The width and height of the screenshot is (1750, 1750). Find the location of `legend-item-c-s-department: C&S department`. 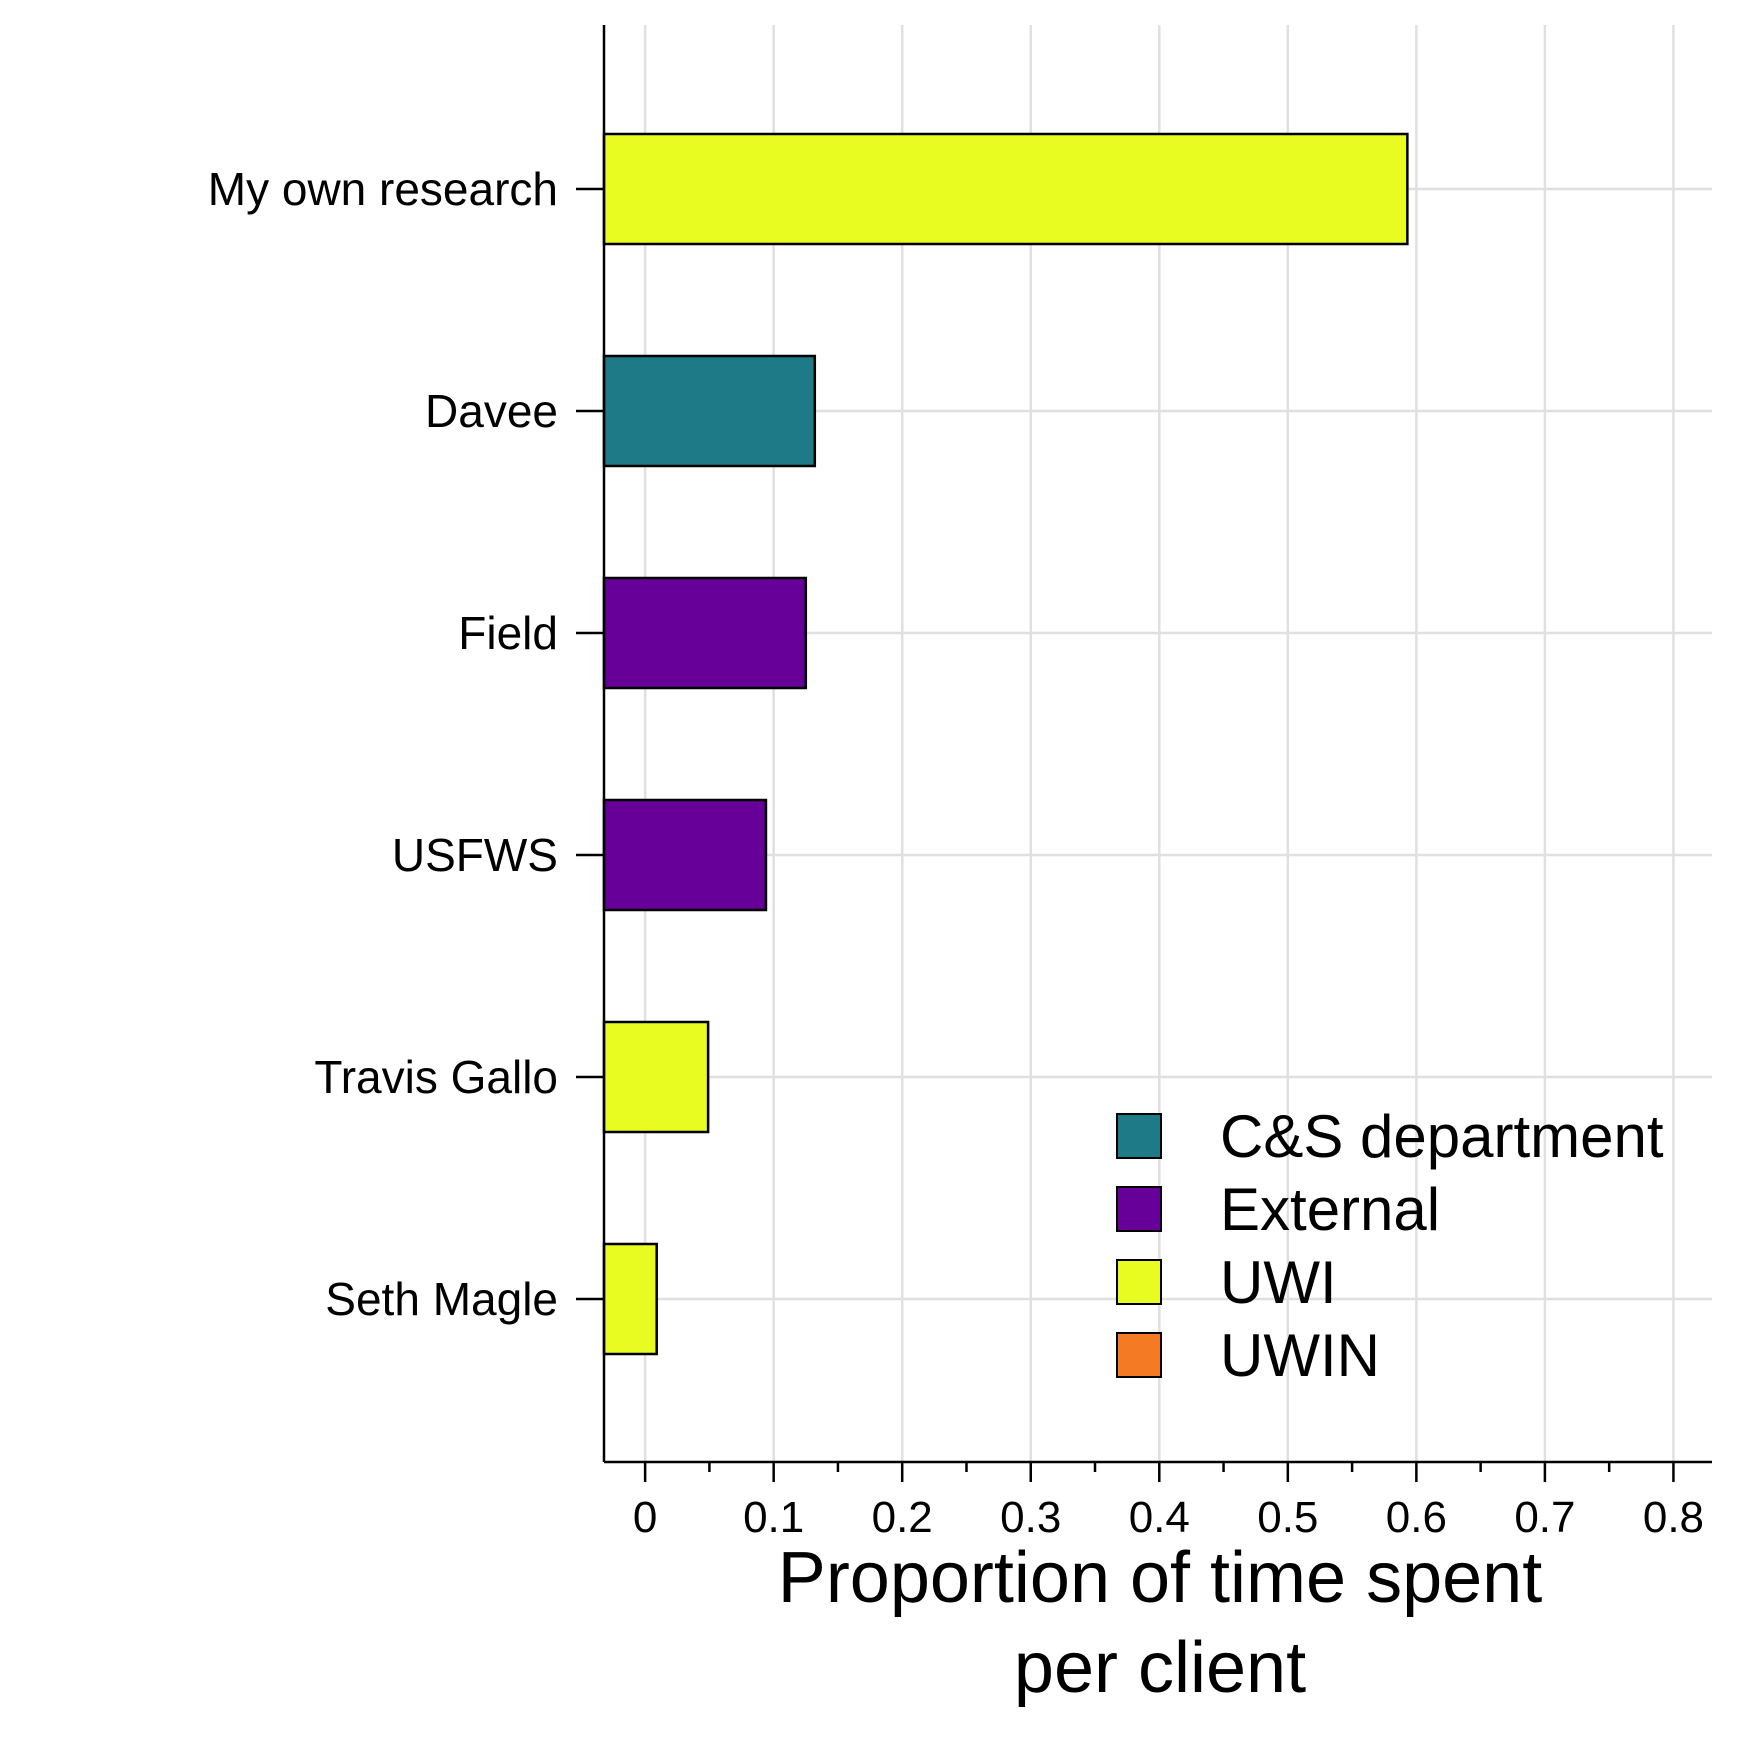

legend-item-c-s-department: C&S department is located at coordinates (1390, 1136).